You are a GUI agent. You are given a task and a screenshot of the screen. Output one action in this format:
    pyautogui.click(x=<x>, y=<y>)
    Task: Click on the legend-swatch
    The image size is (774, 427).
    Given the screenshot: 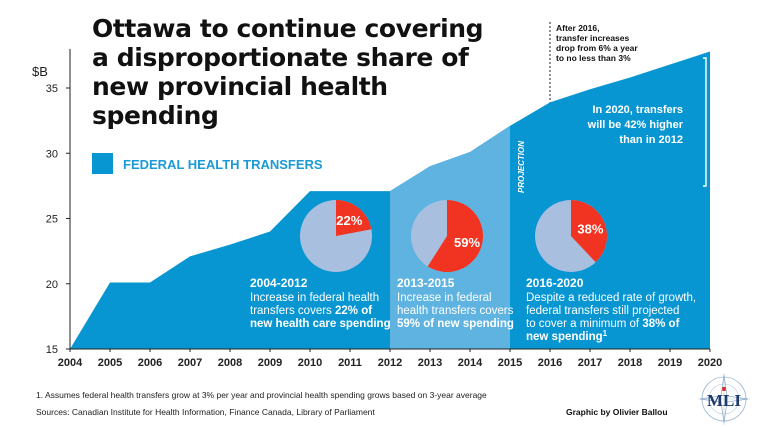 What is the action you would take?
    pyautogui.click(x=102, y=163)
    